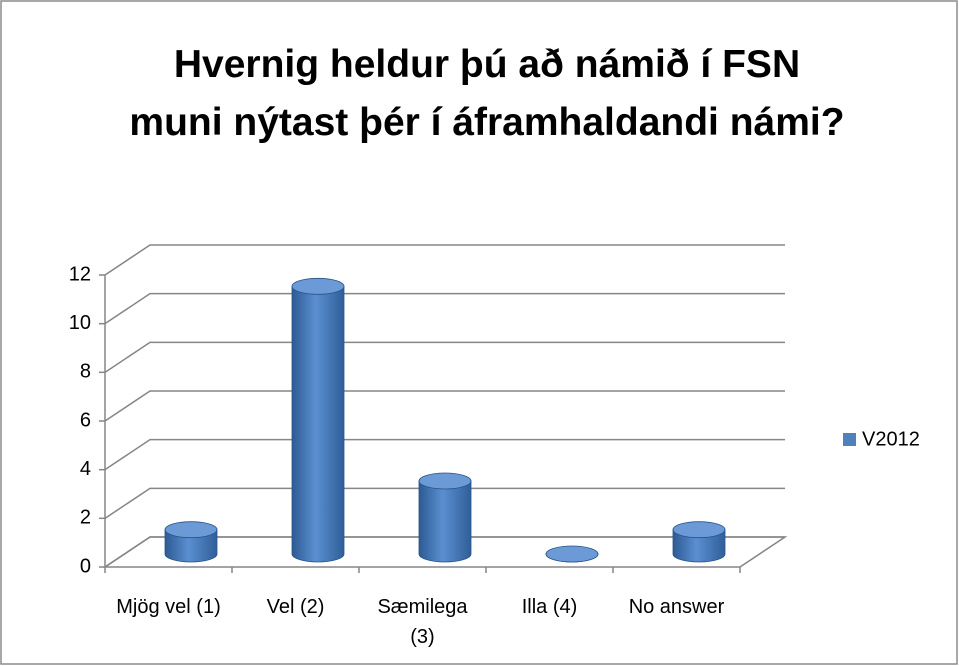  What do you see at coordinates (891, 439) in the screenshot?
I see `legend-label: V2012` at bounding box center [891, 439].